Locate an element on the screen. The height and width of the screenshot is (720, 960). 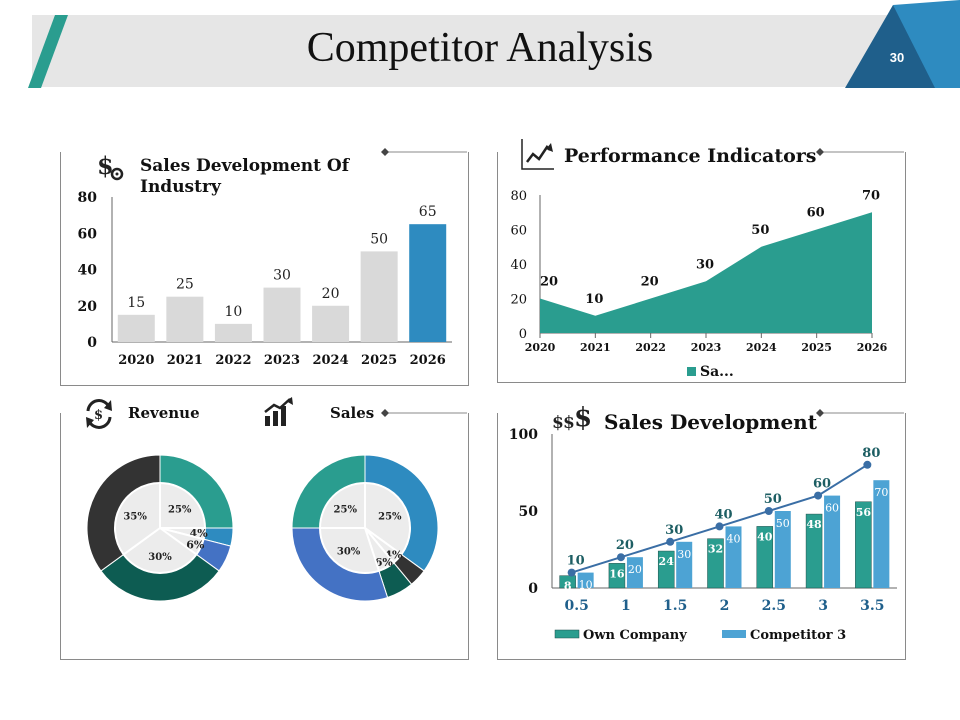
bar-value-label: 10 is located at coordinates (234, 312).